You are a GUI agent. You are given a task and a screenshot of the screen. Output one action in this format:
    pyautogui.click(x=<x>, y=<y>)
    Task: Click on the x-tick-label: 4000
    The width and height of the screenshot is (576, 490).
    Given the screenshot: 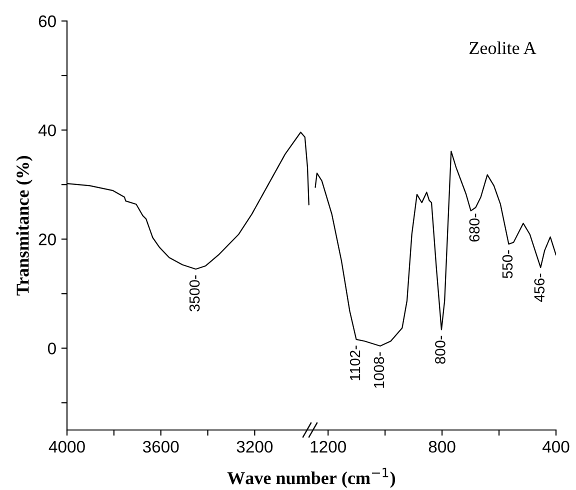 What is the action you would take?
    pyautogui.click(x=66, y=446)
    